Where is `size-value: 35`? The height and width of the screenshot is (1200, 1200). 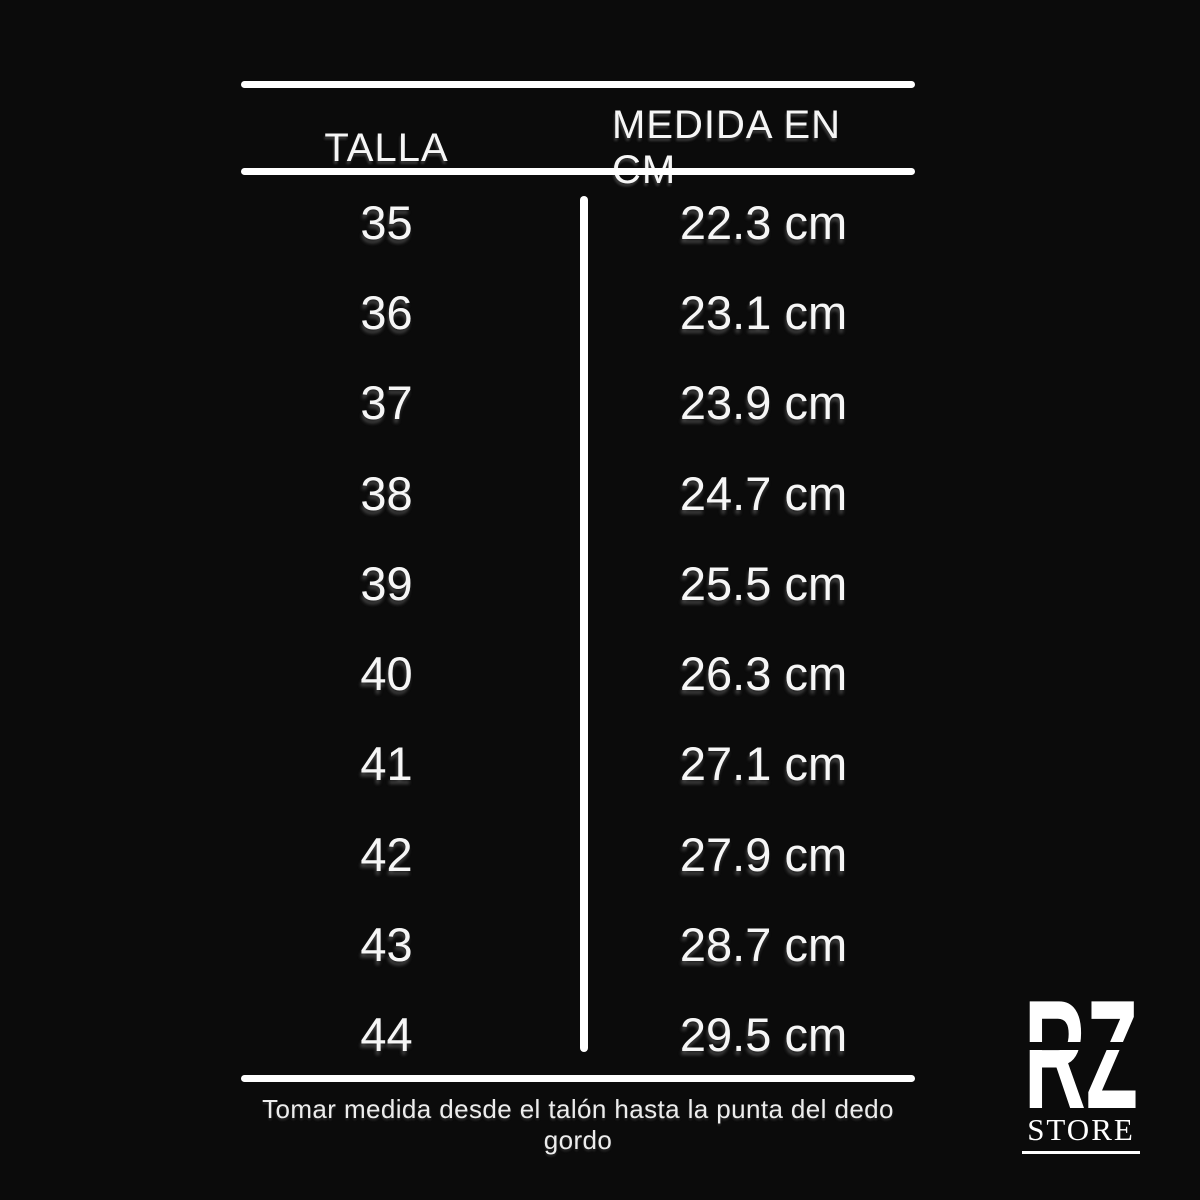 size-value: 35 is located at coordinates (386, 222).